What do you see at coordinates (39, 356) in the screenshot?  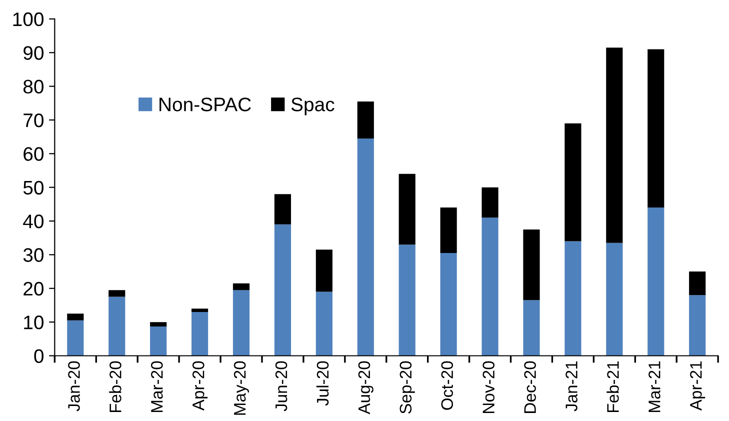 I see `y-tick-label: 0` at bounding box center [39, 356].